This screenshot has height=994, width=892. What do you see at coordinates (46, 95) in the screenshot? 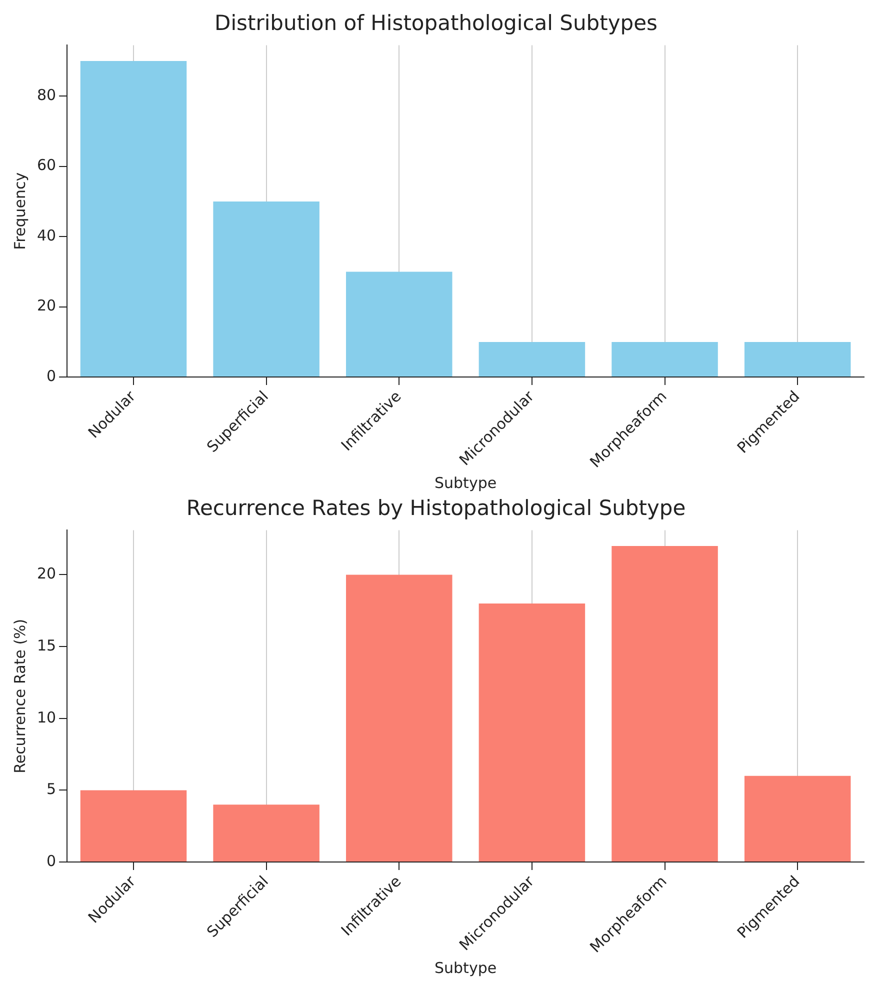
I see `y-tick-label: 80` at bounding box center [46, 95].